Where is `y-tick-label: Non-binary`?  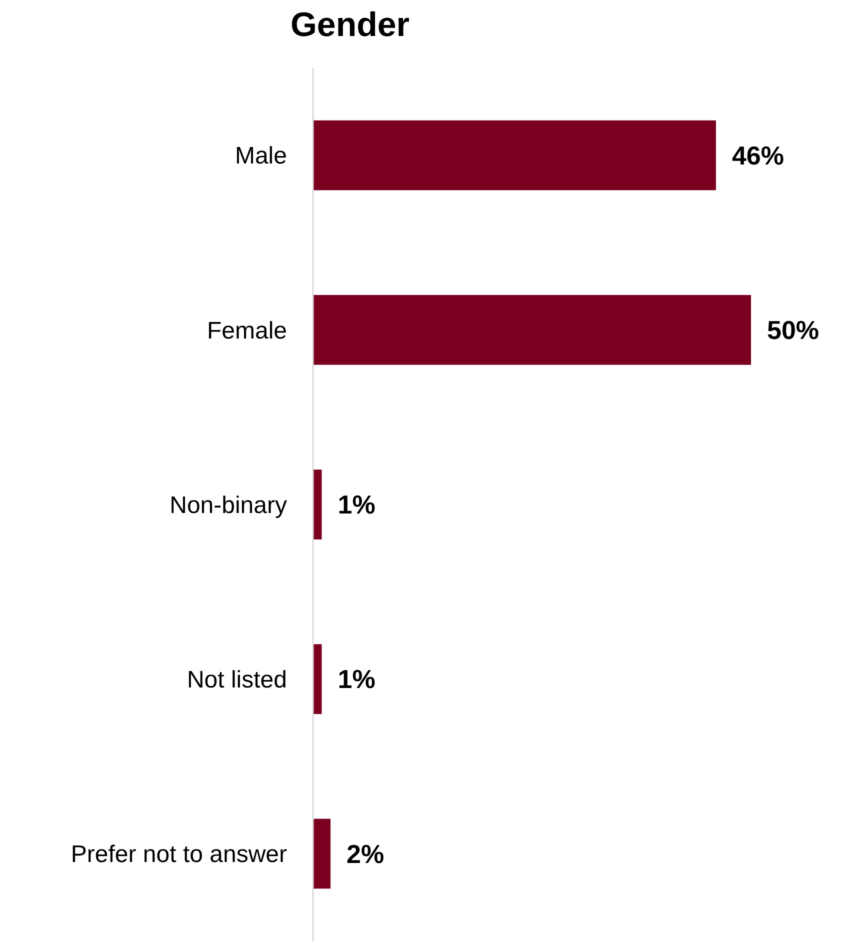
y-tick-label: Non-binary is located at coordinates (228, 505).